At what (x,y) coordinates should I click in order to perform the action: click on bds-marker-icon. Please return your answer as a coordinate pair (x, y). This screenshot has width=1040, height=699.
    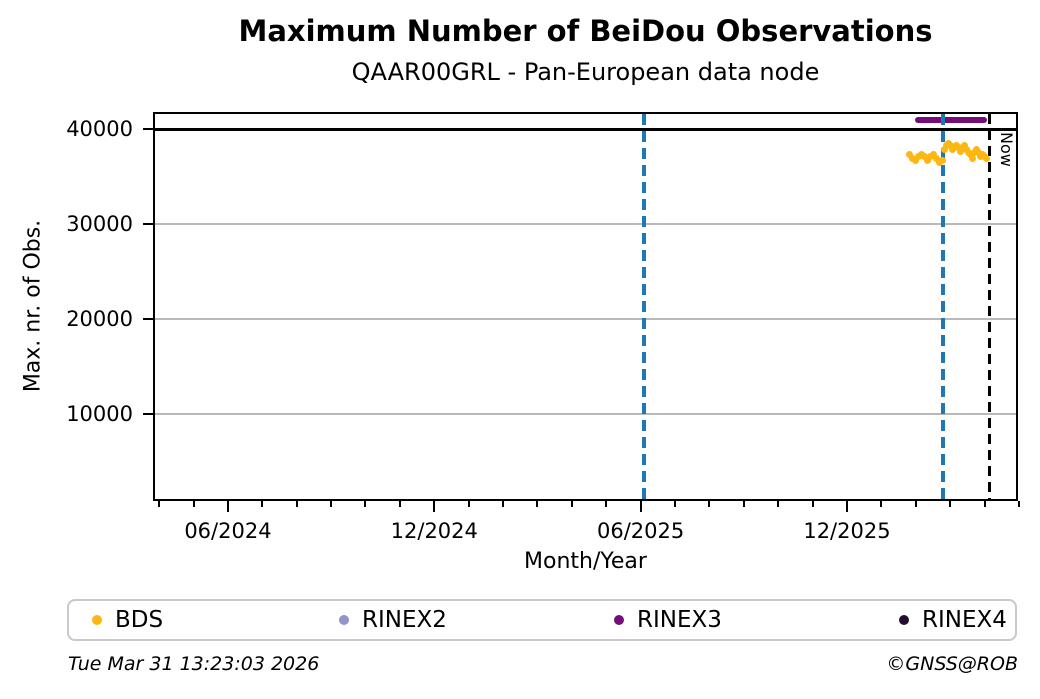
    Looking at the image, I should click on (97, 620).